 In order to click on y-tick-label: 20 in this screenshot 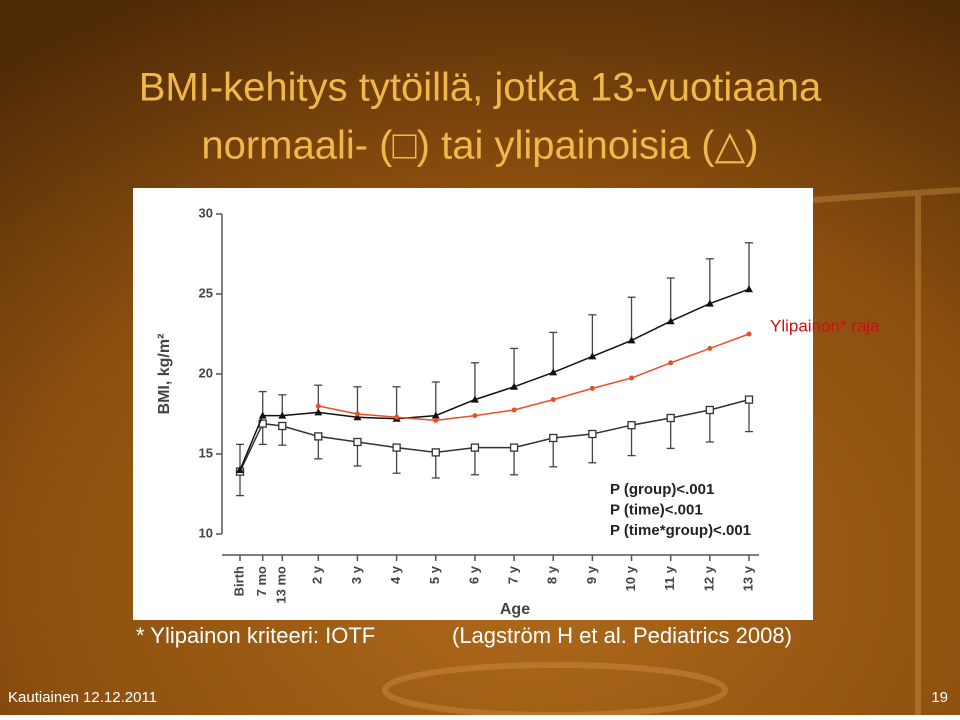, I will do `click(206, 372)`.